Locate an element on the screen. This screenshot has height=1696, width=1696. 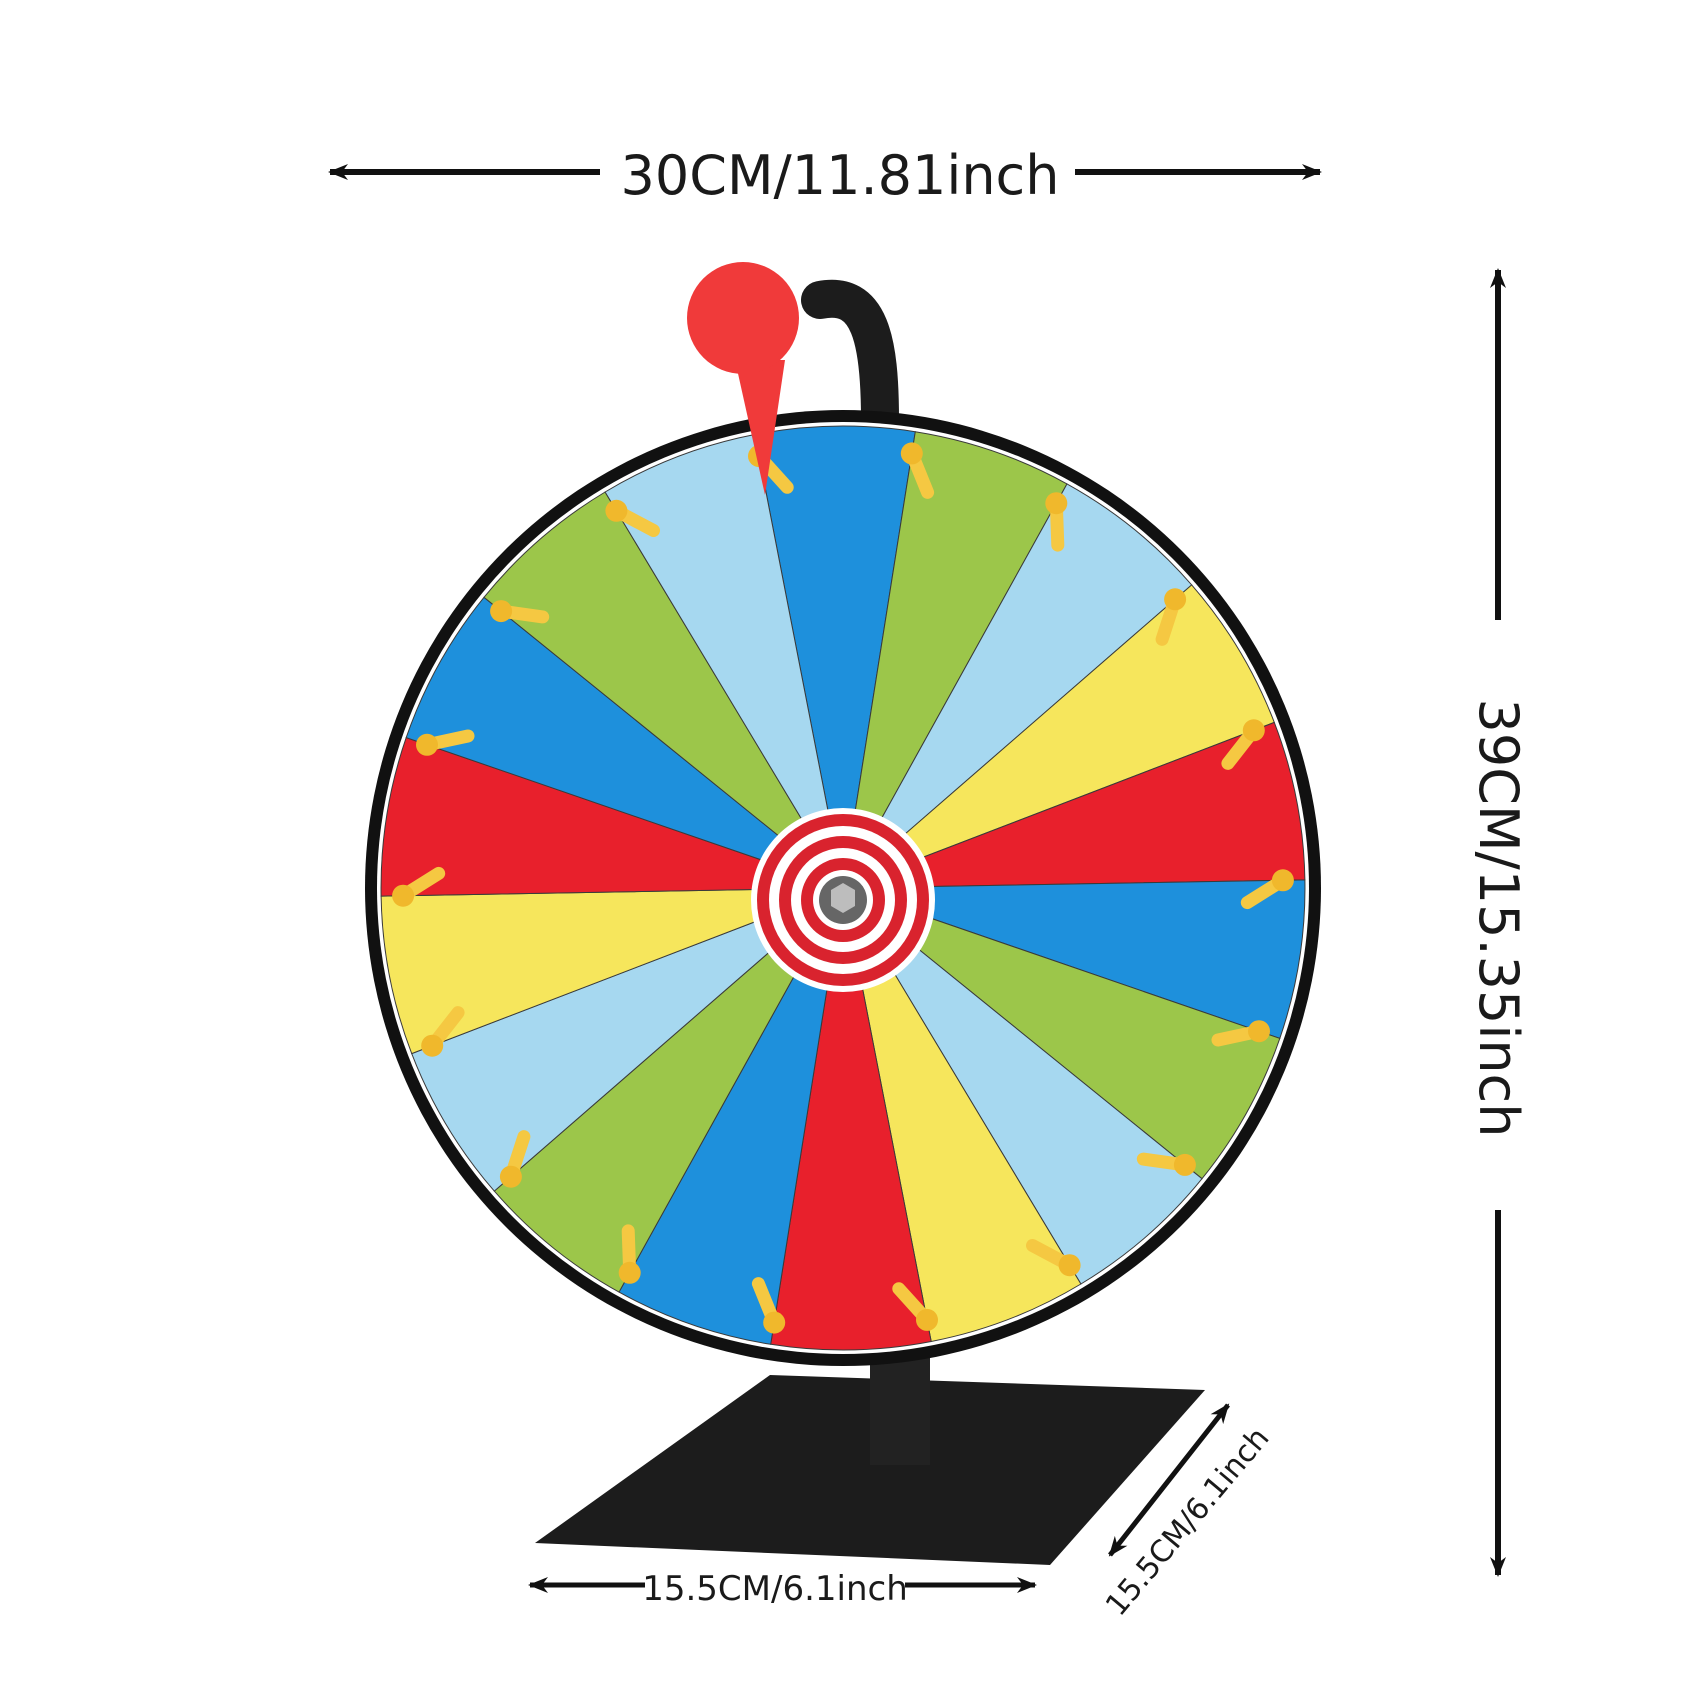
width-dimension: 30CM/11.81inch is located at coordinates (825, 175).